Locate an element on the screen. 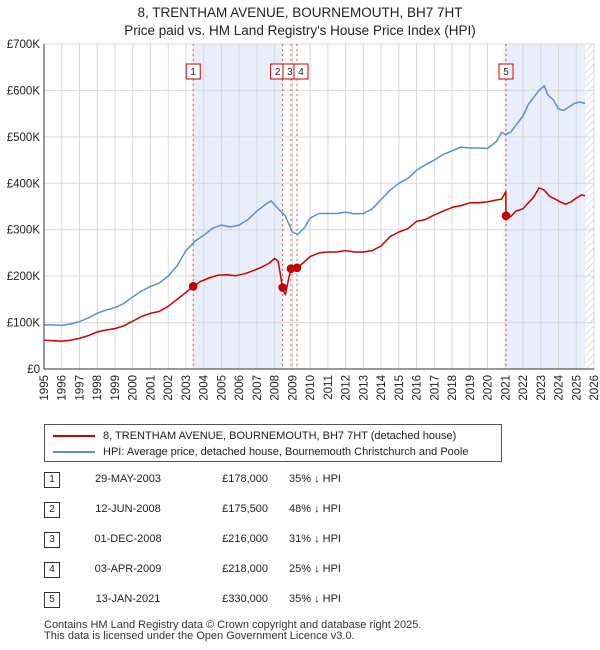 This screenshot has height=650, width=600. x-tick-label: 2017 is located at coordinates (435, 388).